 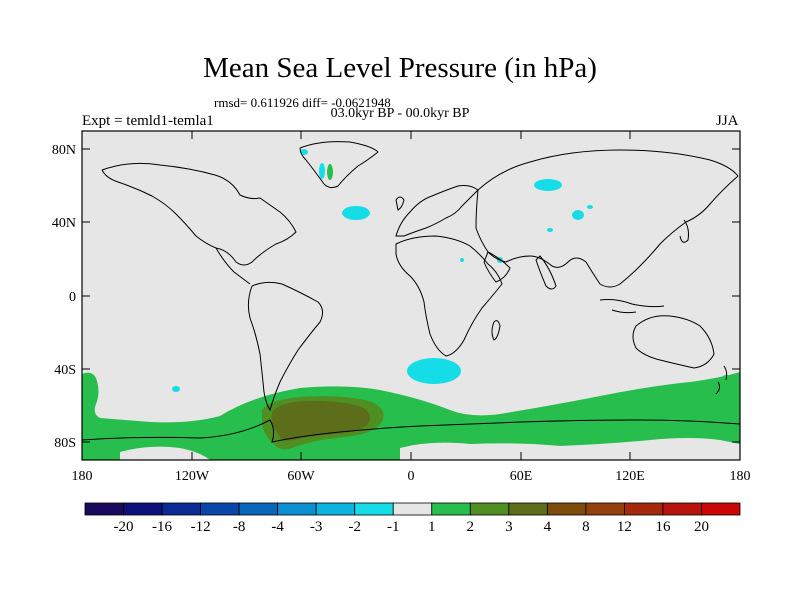 What do you see at coordinates (301, 476) in the screenshot?
I see `lon-label-60w: 60W` at bounding box center [301, 476].